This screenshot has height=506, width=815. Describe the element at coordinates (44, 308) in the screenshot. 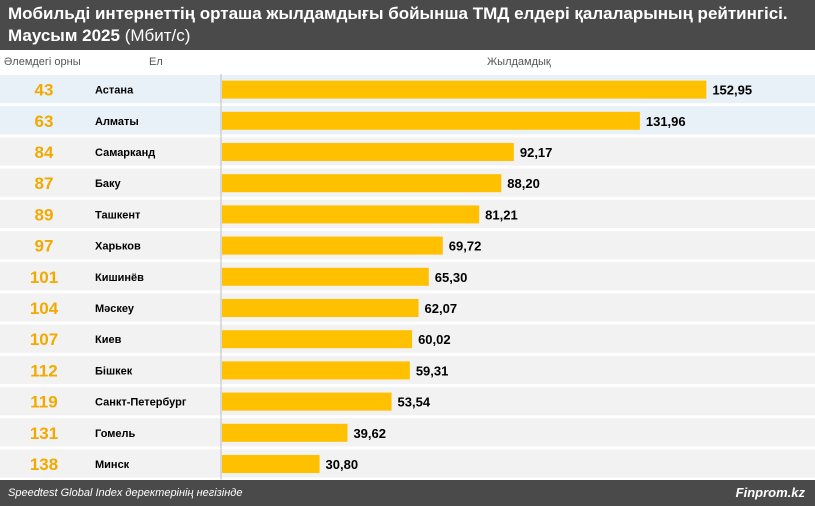

I see `world-rank: 104` at that location.